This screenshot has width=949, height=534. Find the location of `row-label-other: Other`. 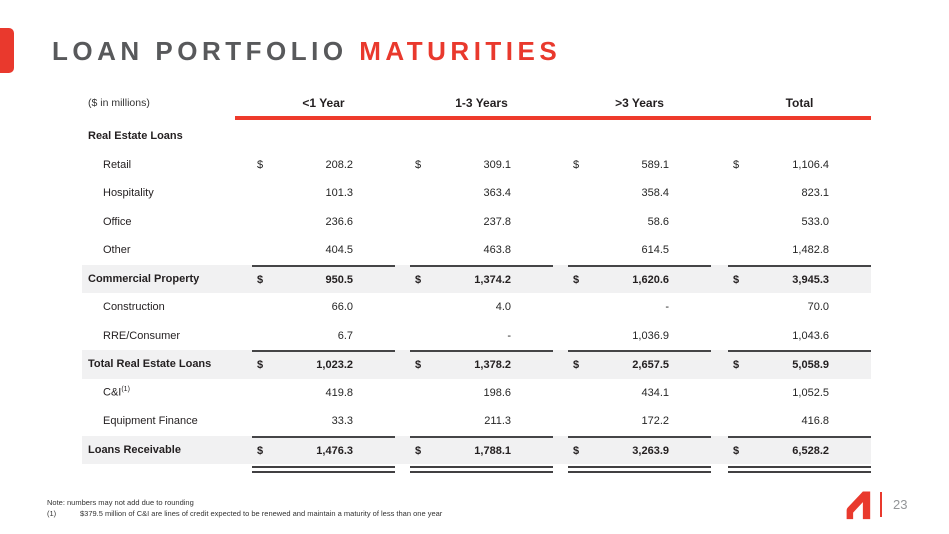

row-label-other: Other is located at coordinates (117, 250).